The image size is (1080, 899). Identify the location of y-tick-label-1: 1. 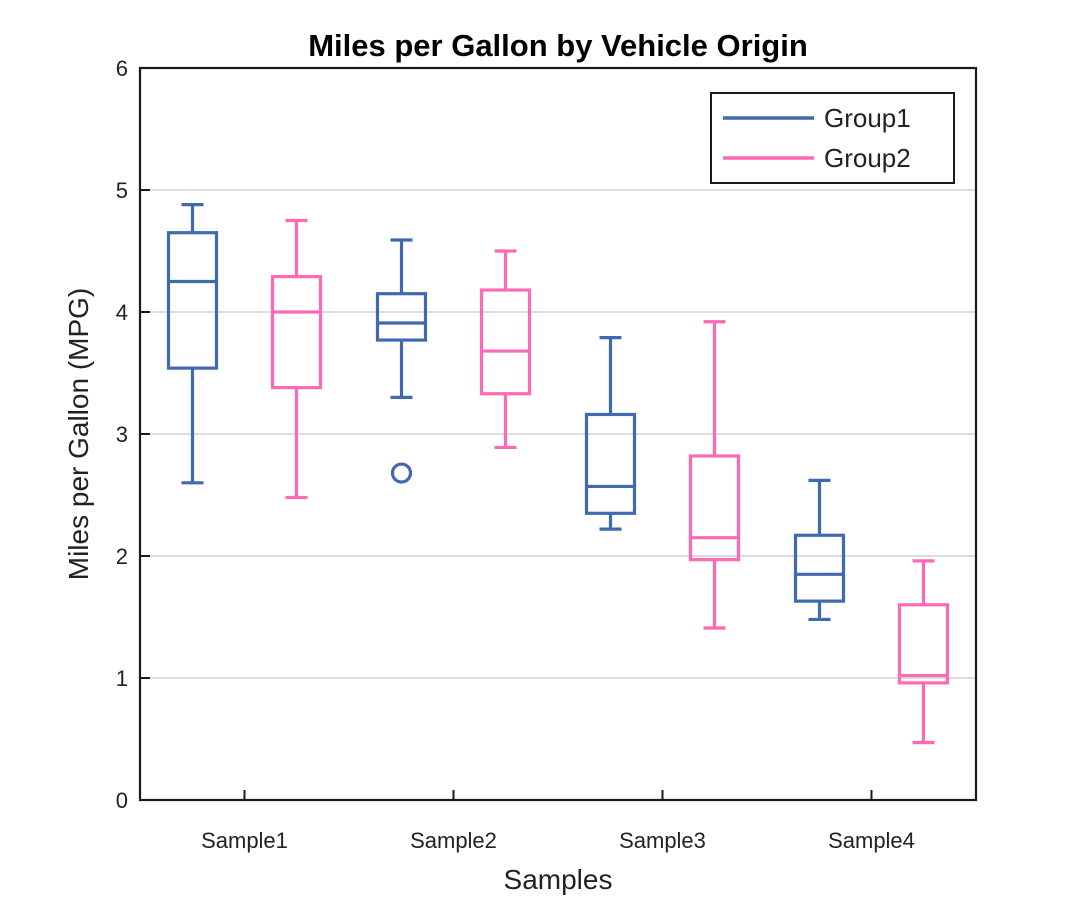
(122, 678).